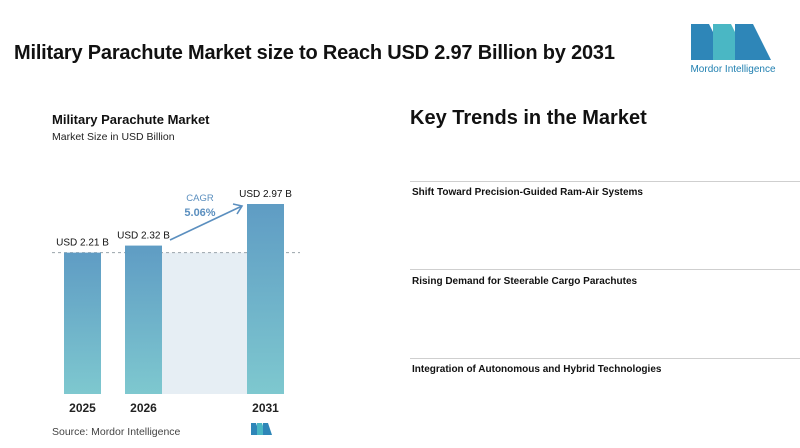 This screenshot has height=448, width=800. What do you see at coordinates (265, 408) in the screenshot?
I see `x-tick-2031: 2031` at bounding box center [265, 408].